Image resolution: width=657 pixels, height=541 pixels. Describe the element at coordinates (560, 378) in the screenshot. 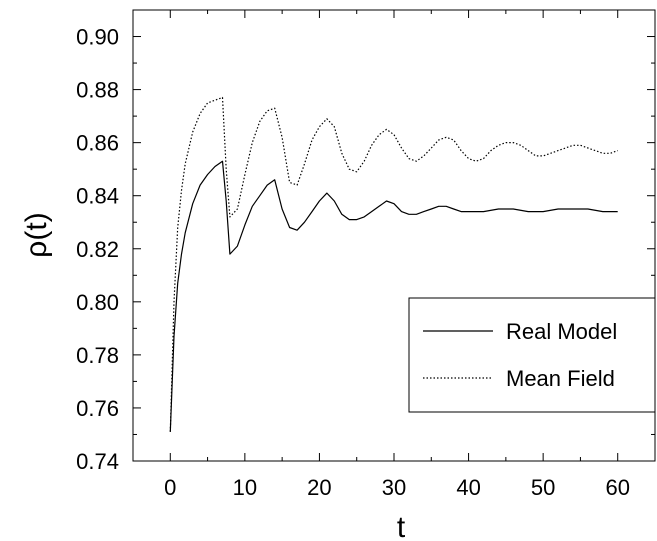

I see `legend-label-mean-field: Mean Field` at that location.